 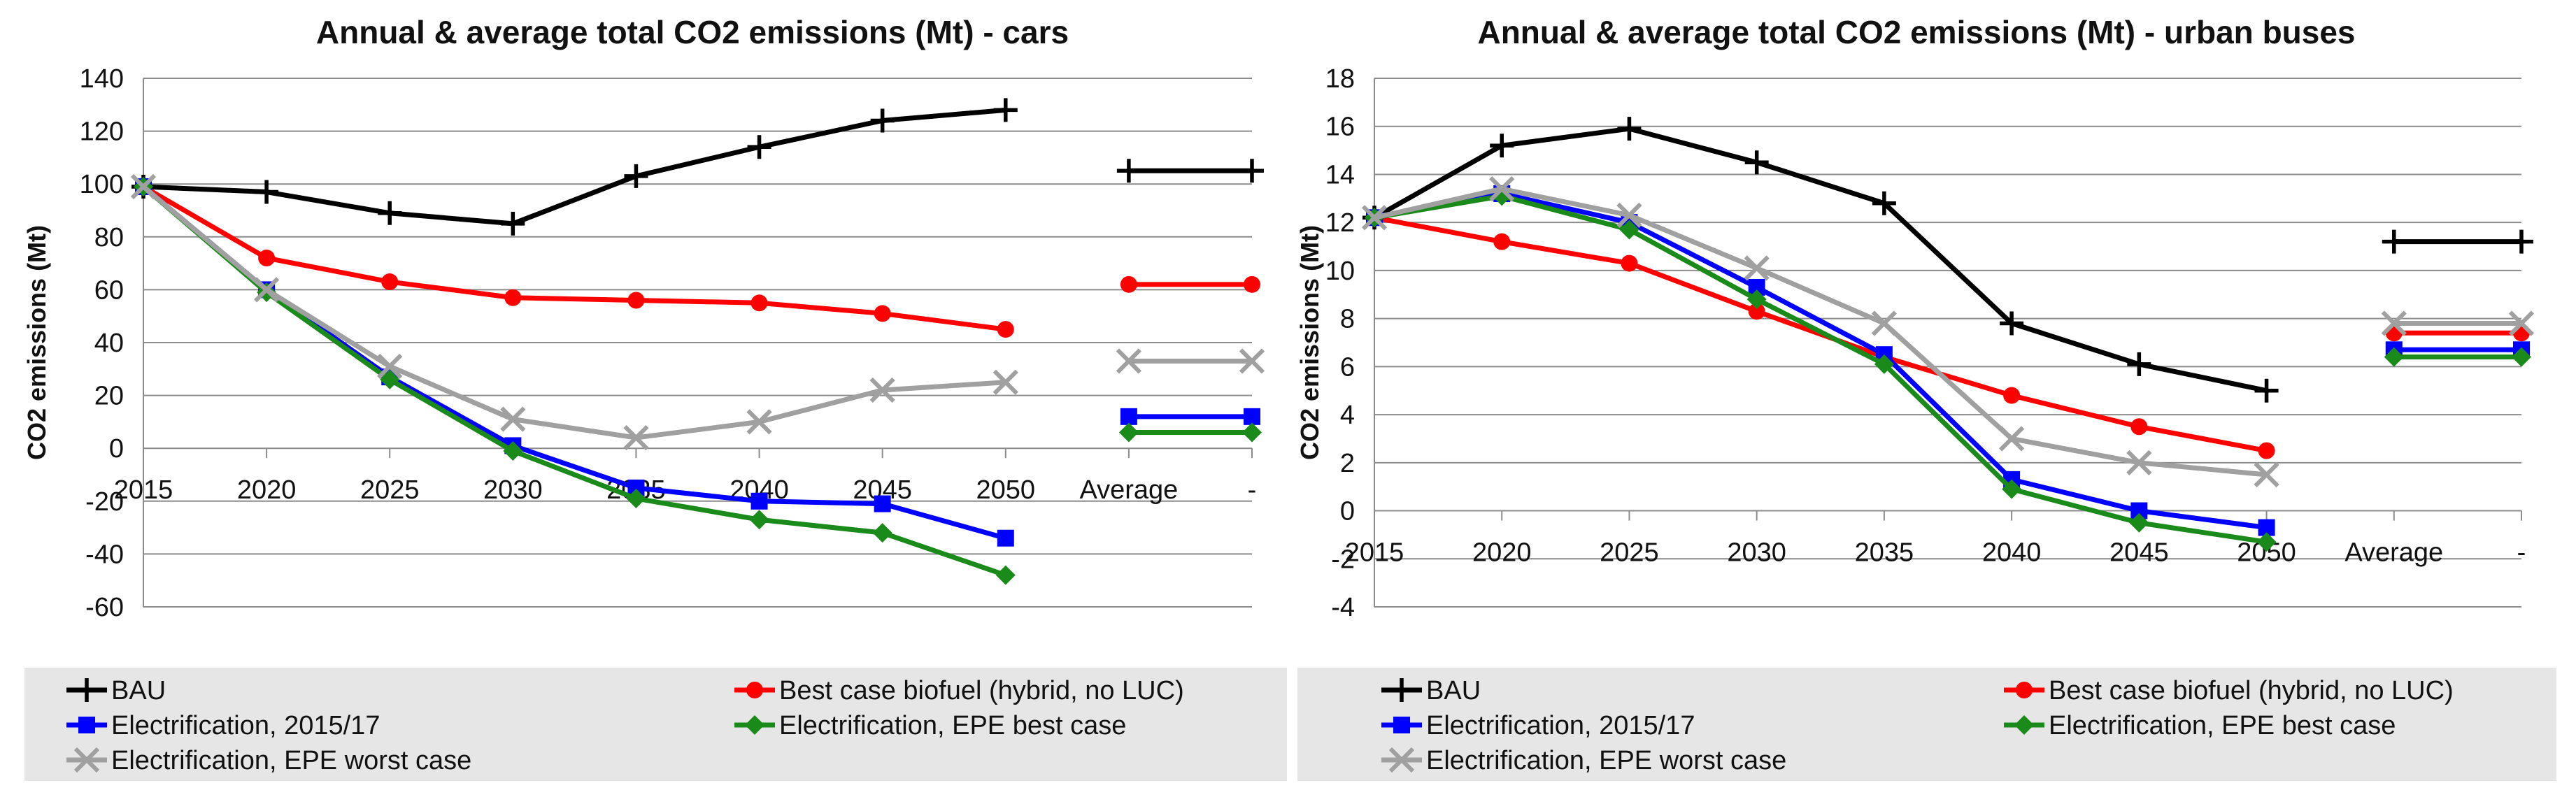 What do you see at coordinates (104, 607) in the screenshot?
I see `y-tick-label: -60` at bounding box center [104, 607].